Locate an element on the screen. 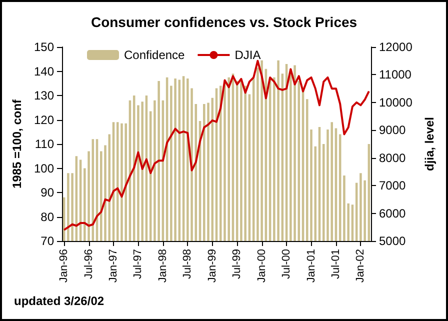 This screenshot has height=321, width=448. x-tick-label: Jan-02 is located at coordinates (360, 266).